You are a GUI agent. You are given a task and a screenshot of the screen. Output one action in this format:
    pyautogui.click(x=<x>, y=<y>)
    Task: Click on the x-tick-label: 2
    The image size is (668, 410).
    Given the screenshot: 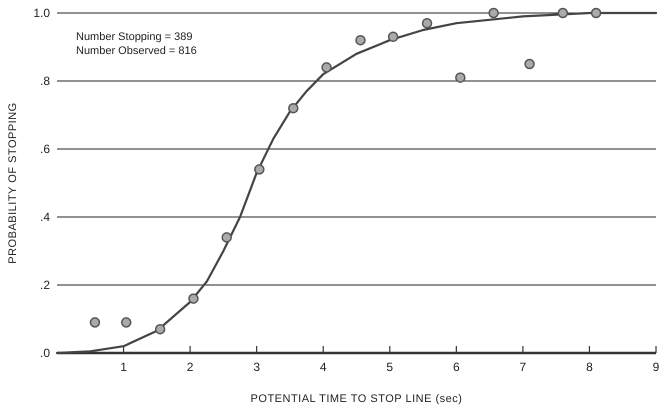 What is the action you would take?
    pyautogui.click(x=190, y=367)
    